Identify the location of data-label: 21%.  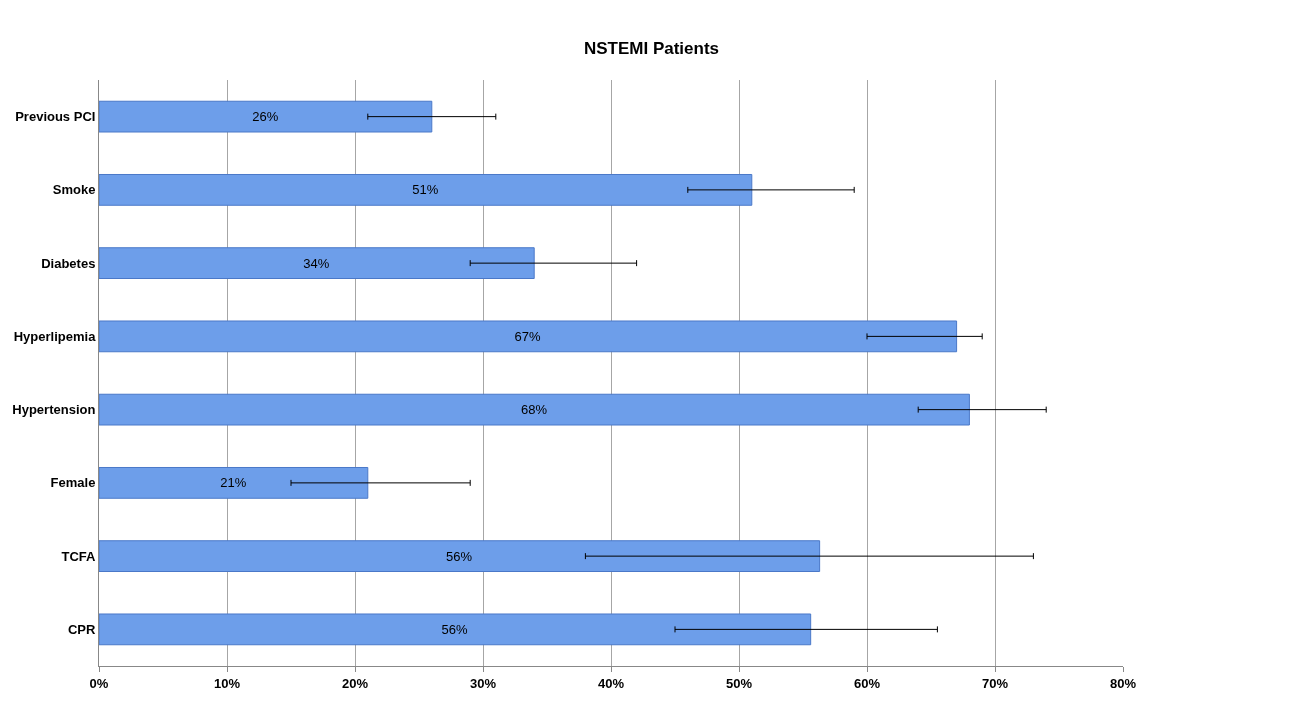
(233, 483).